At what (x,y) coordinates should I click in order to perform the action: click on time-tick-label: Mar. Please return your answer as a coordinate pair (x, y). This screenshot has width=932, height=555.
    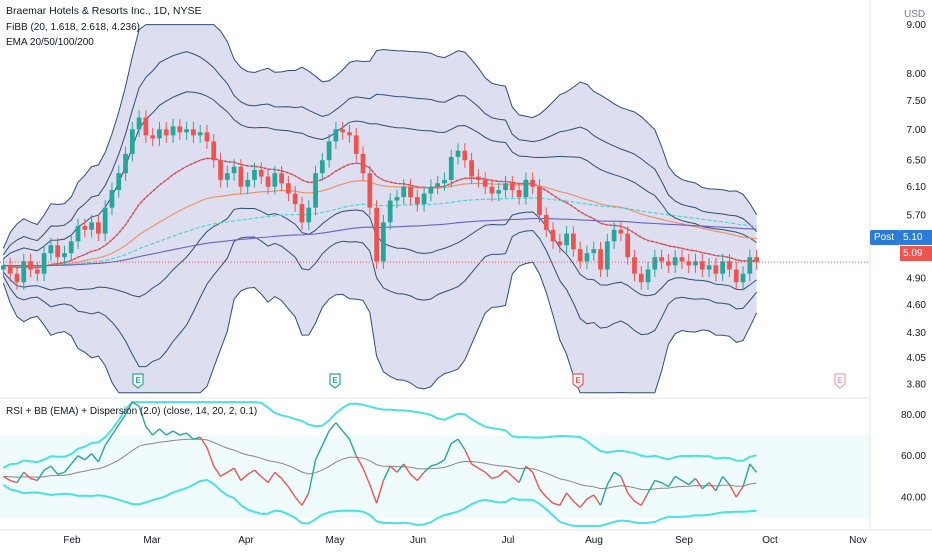
    Looking at the image, I should click on (152, 540).